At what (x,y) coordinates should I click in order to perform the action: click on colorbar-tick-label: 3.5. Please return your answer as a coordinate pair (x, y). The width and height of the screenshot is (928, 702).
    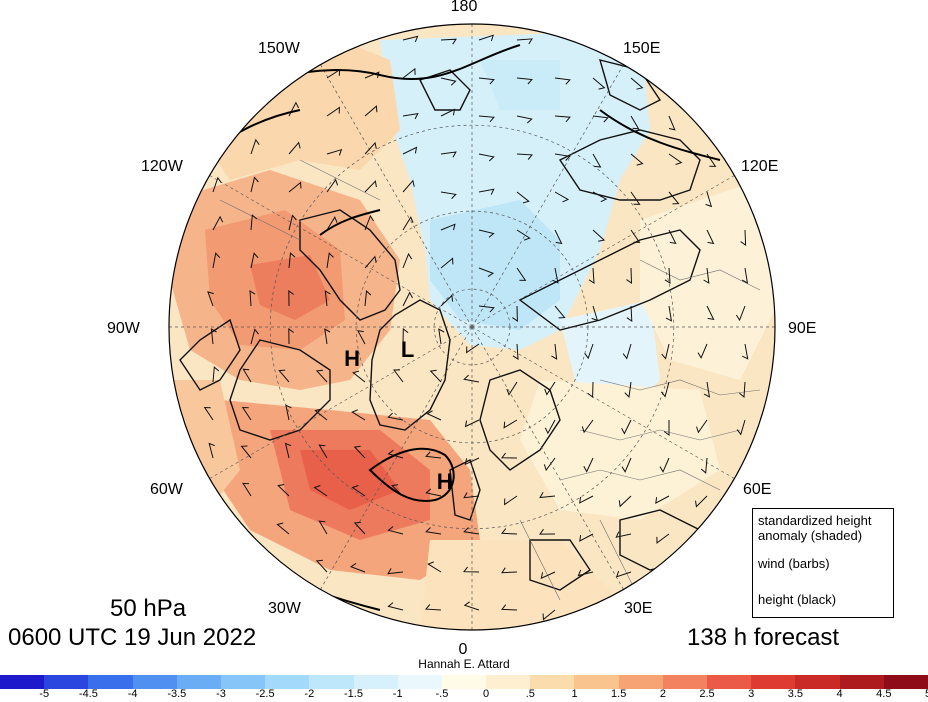
    Looking at the image, I should click on (795, 694).